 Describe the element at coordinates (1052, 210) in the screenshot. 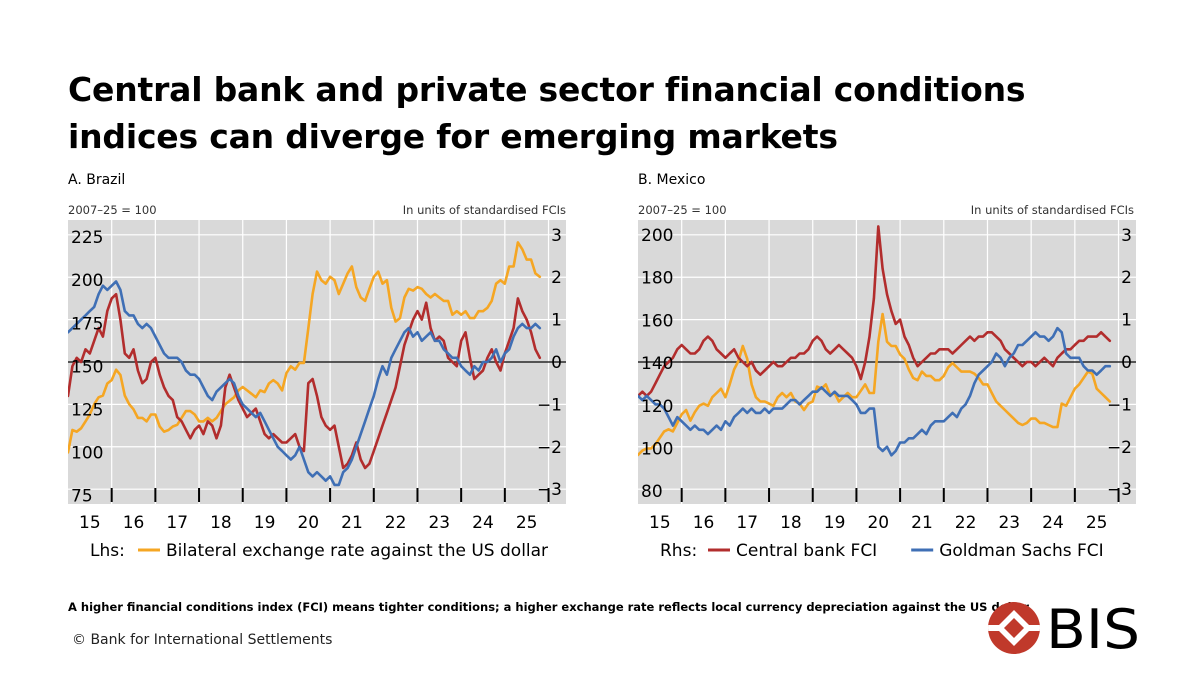

I see `panel-b-right-unit: In units of standardised FCIs` at that location.